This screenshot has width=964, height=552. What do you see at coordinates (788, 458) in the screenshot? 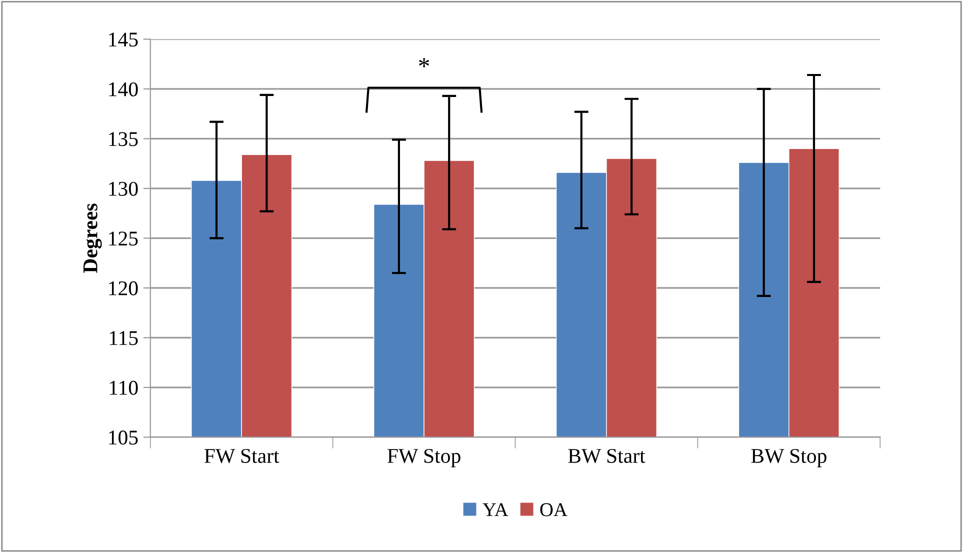
I see `x-tick-label: BW Stop` at bounding box center [788, 458].